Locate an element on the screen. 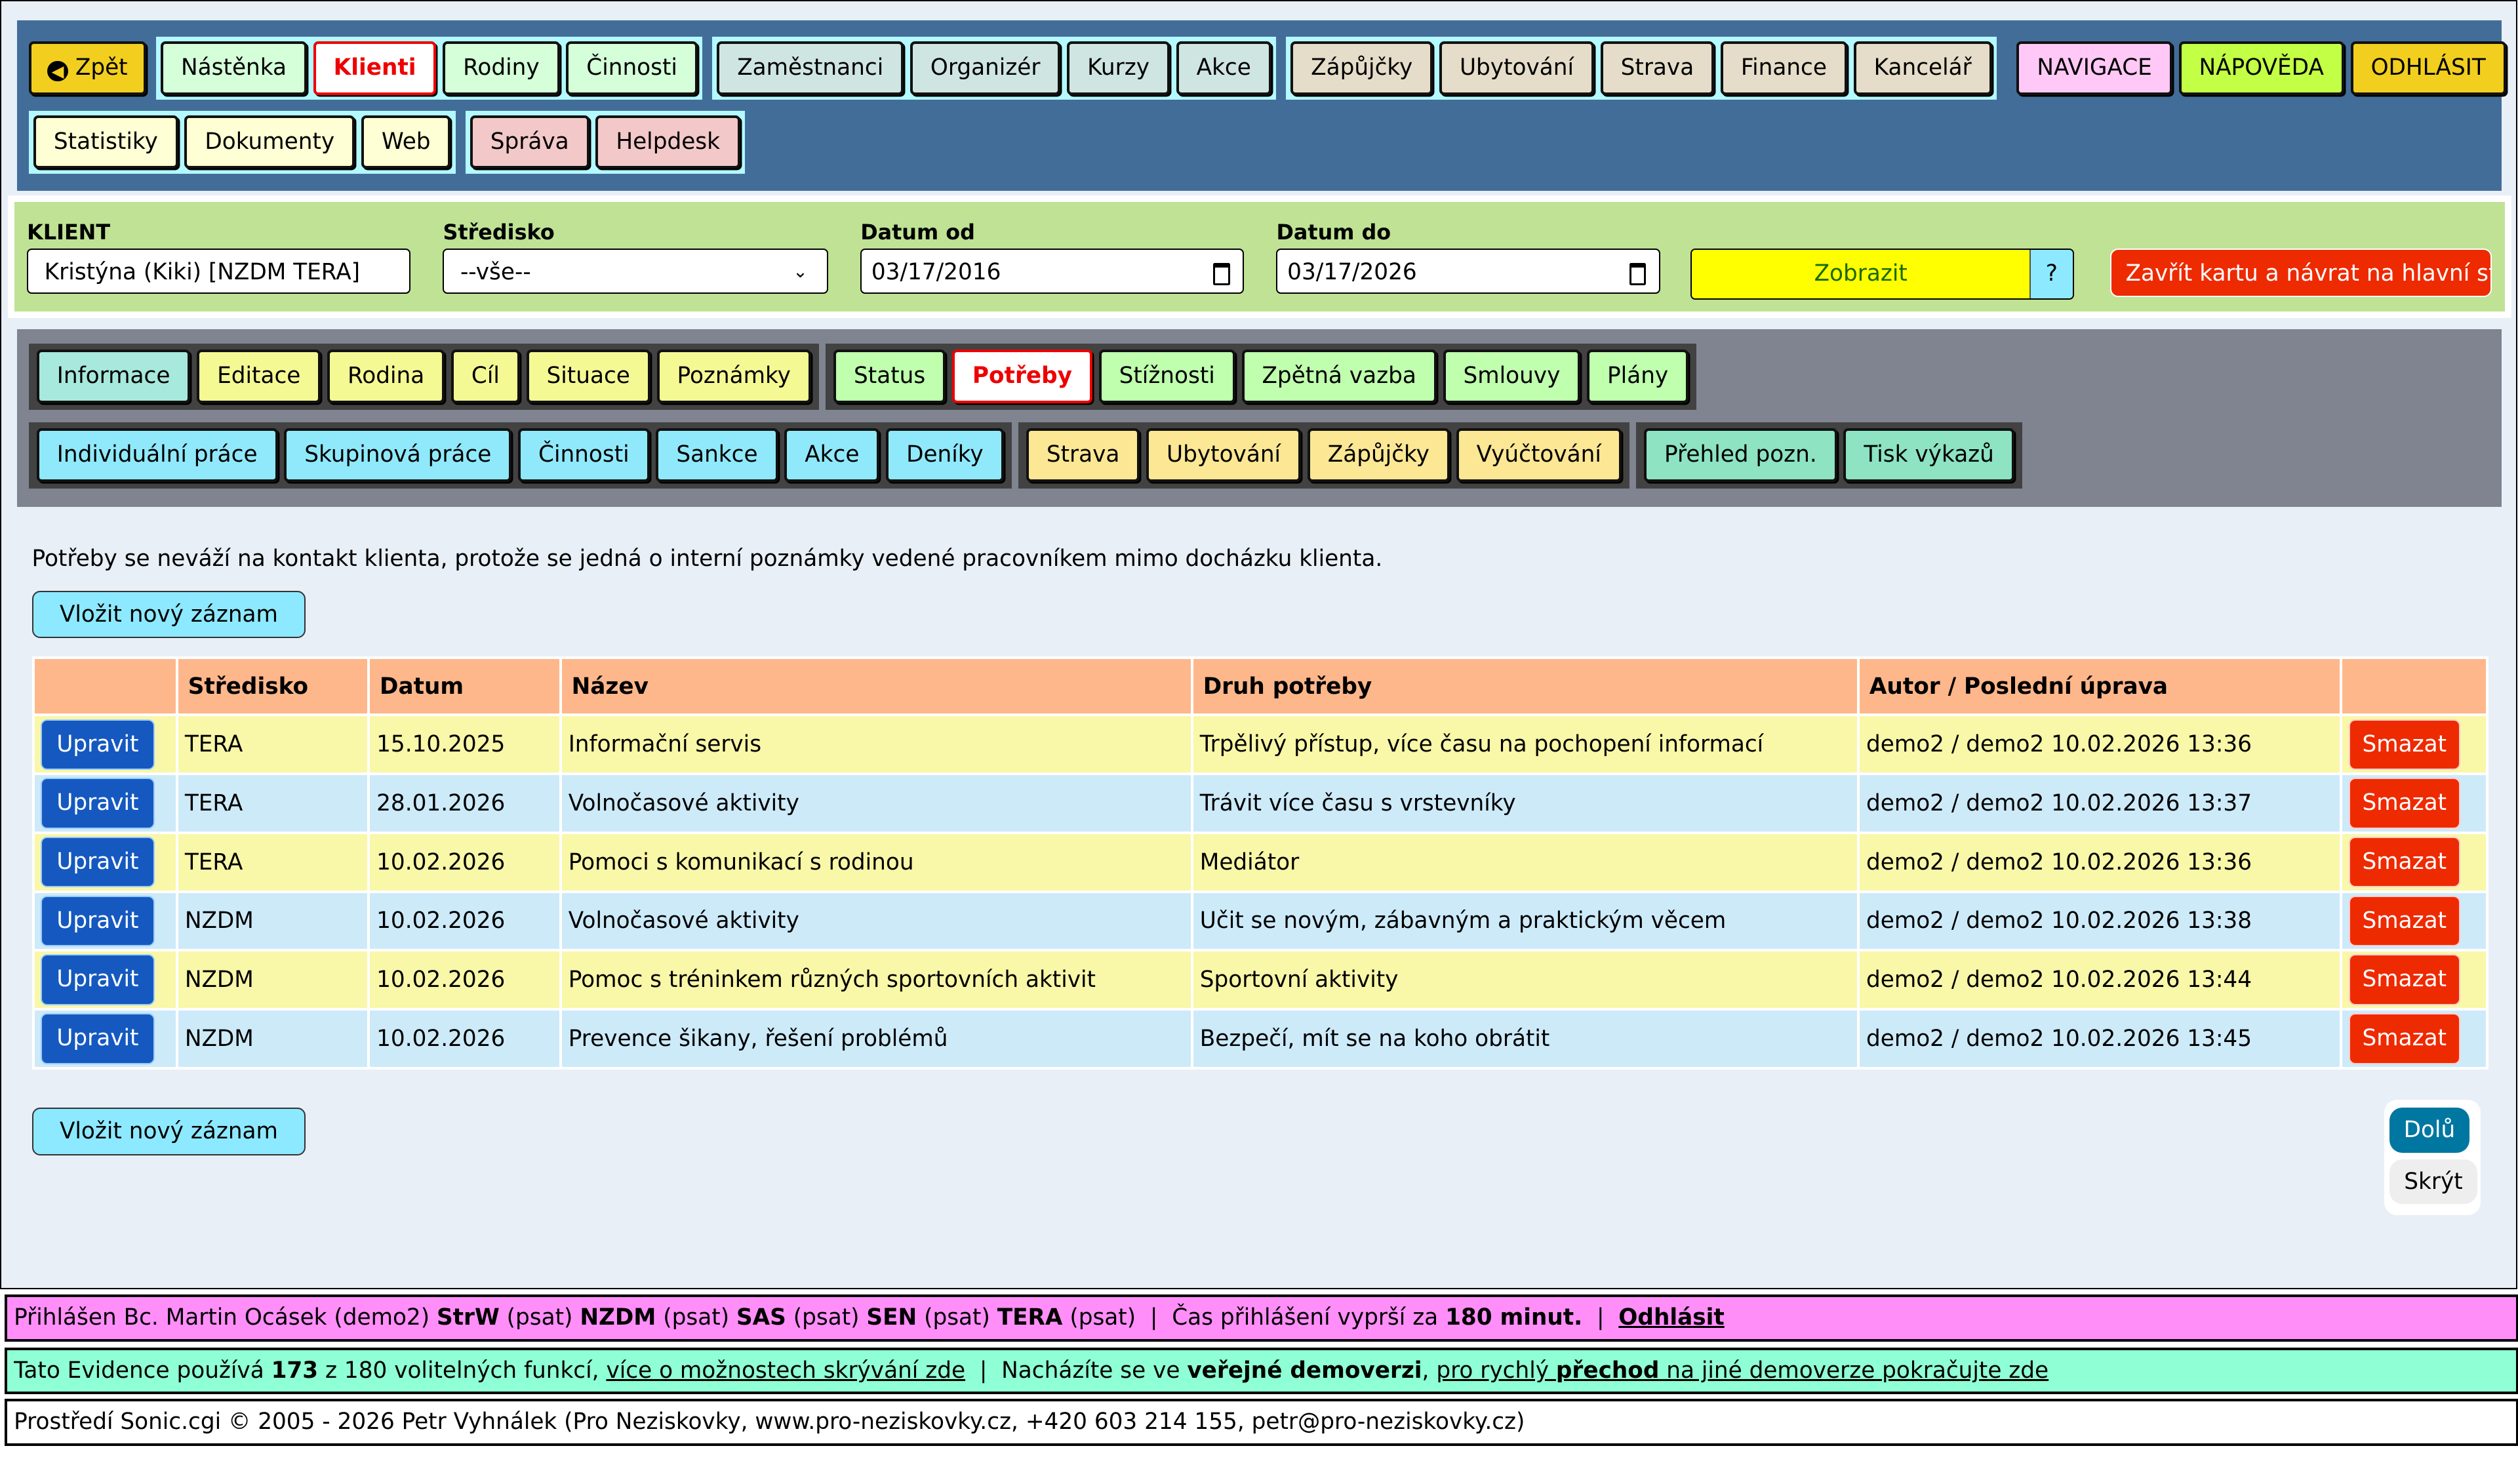 This screenshot has height=1484, width=2518. table-cell: Volnočasové aktivity is located at coordinates (877, 803).